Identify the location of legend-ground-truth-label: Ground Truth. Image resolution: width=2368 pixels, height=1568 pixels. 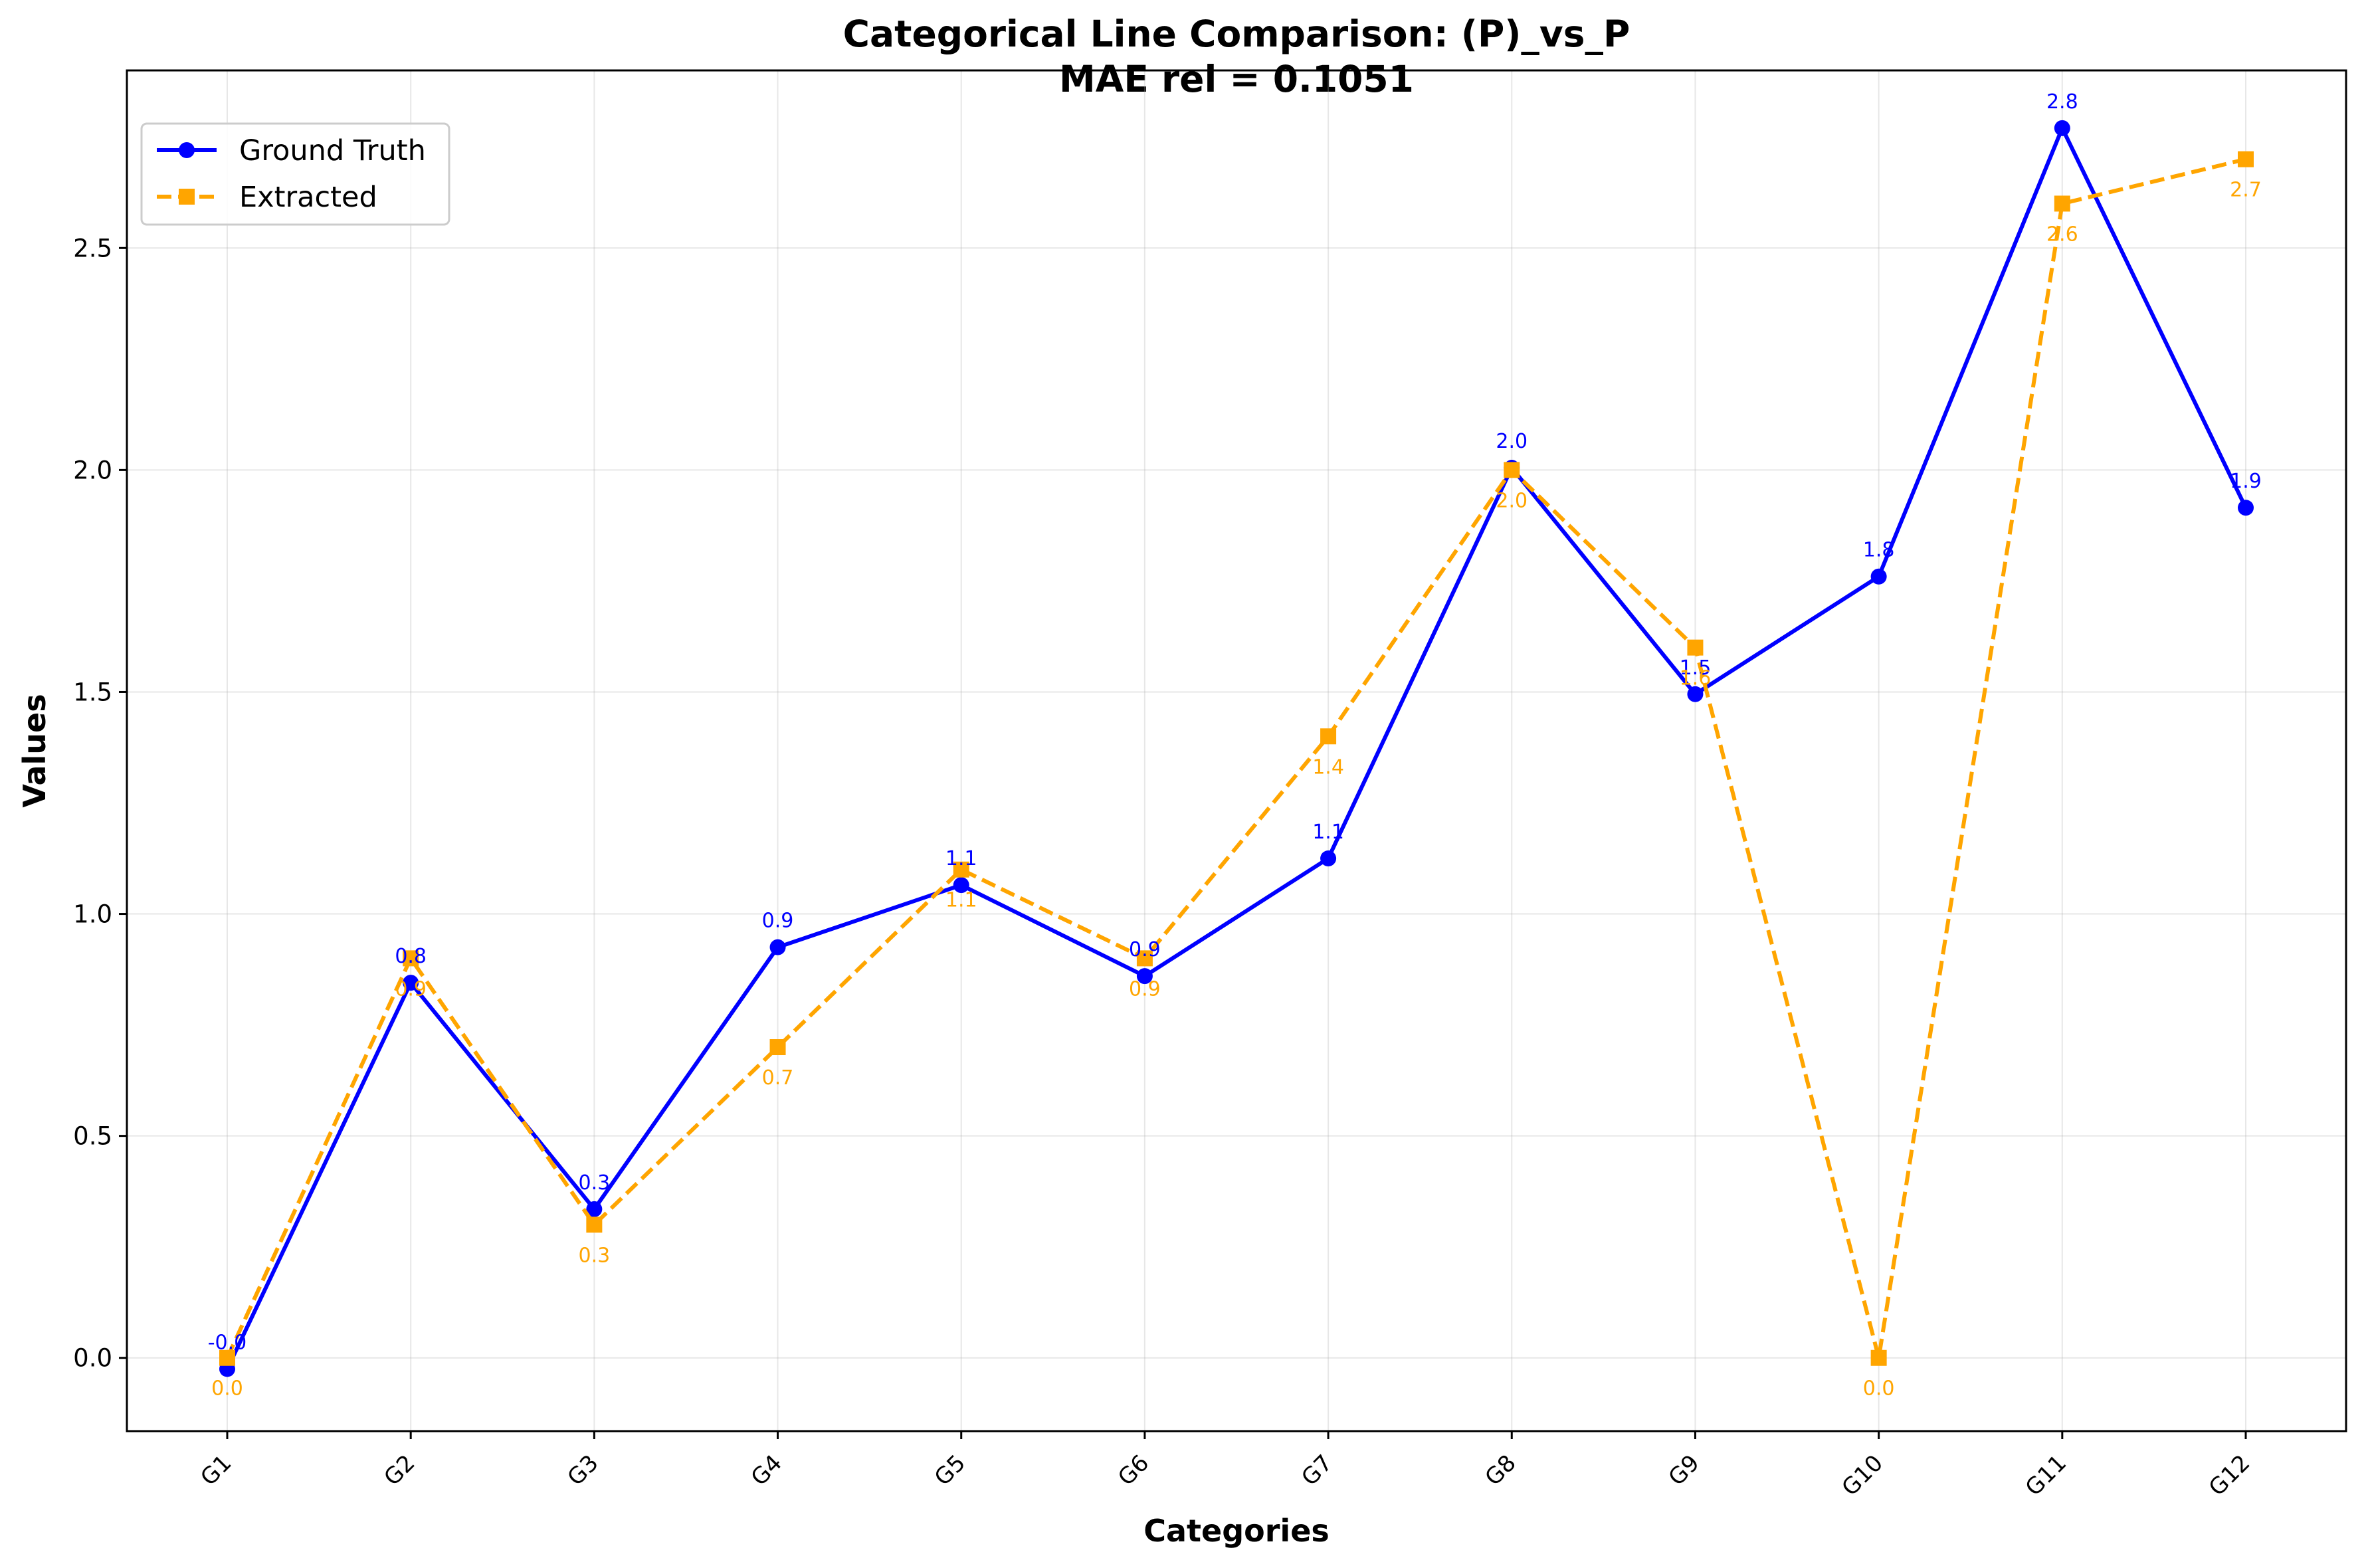
(332, 150).